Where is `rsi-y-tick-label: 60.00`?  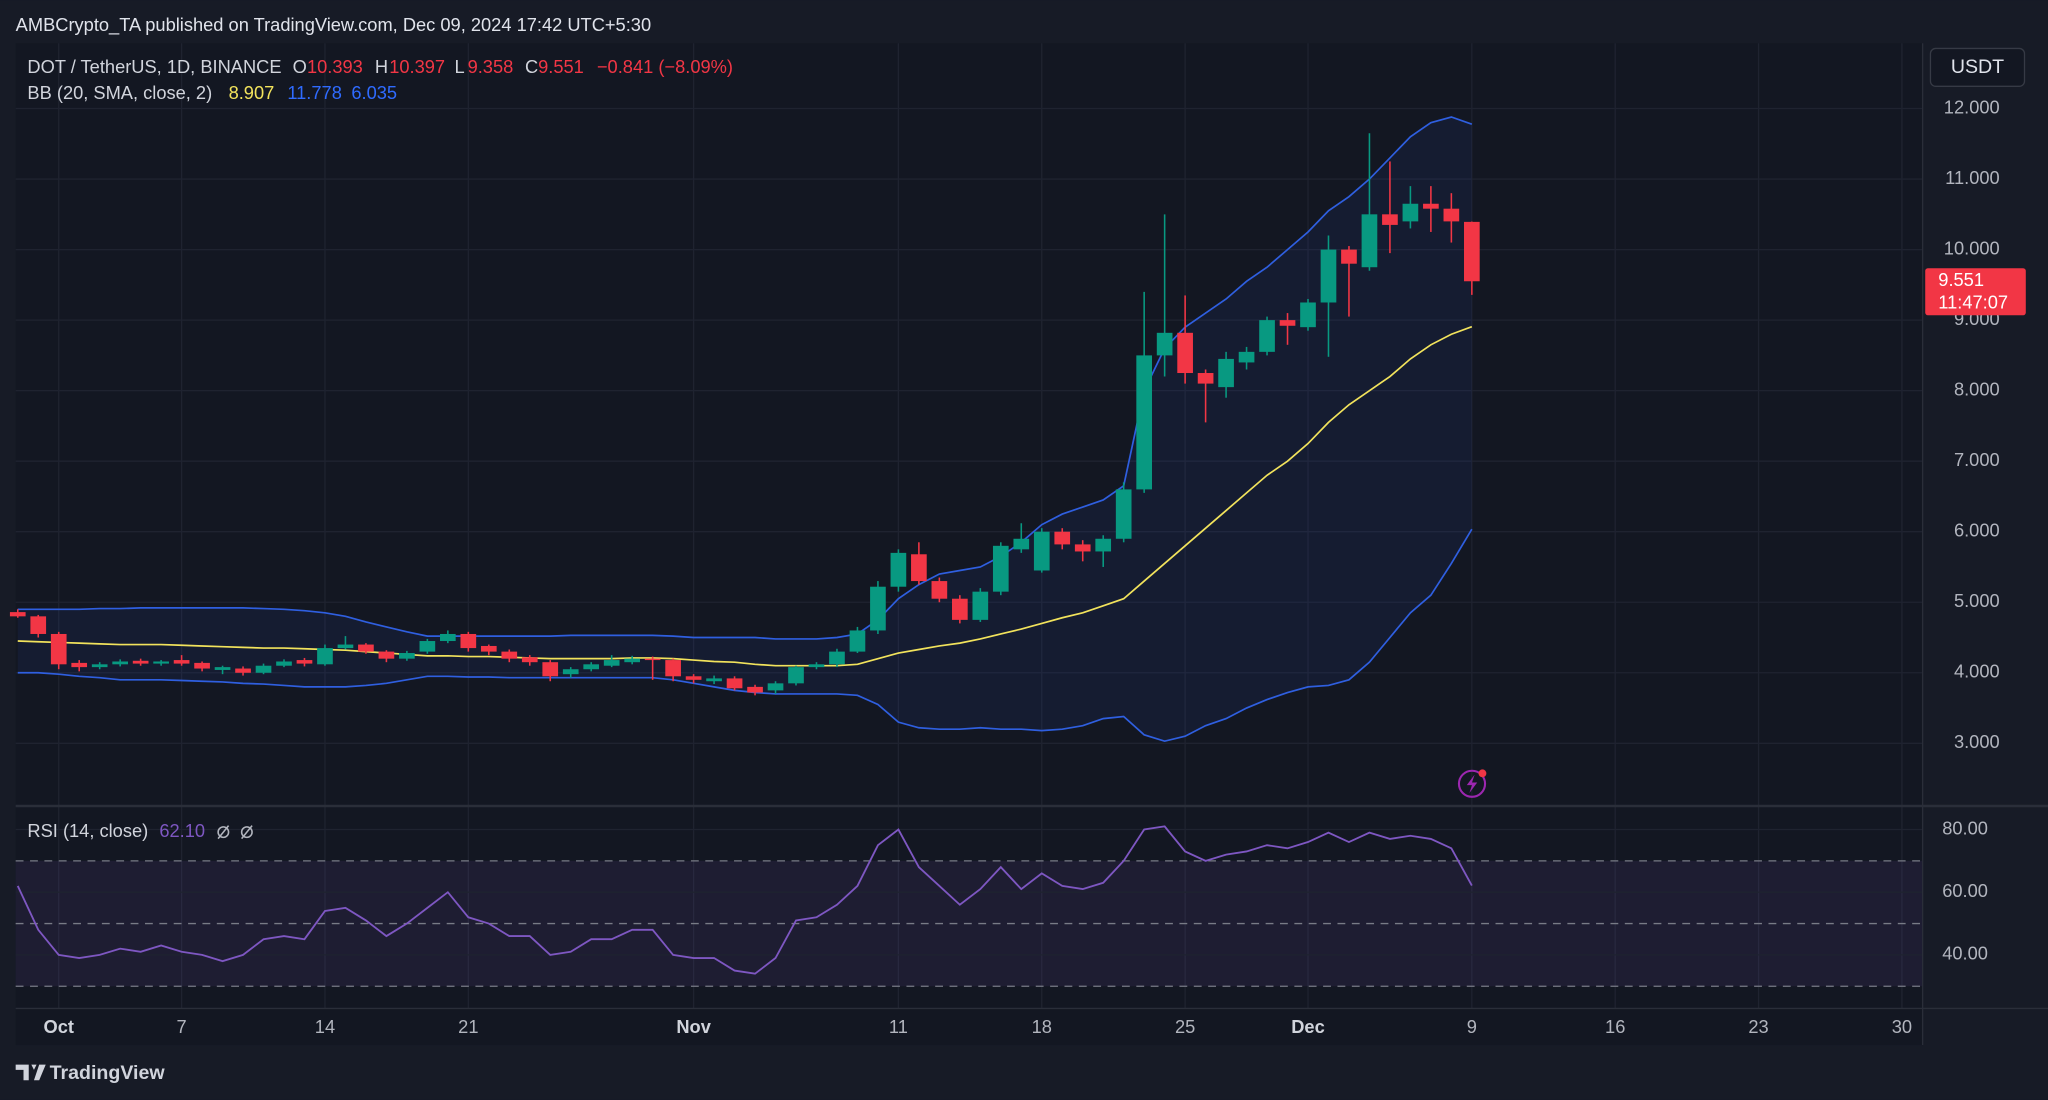
rsi-y-tick-label: 60.00 is located at coordinates (1965, 890).